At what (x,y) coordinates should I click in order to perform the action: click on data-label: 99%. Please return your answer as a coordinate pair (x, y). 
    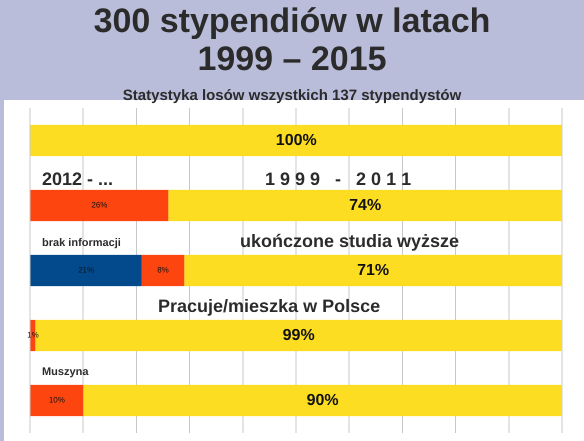
    Looking at the image, I should click on (298, 335).